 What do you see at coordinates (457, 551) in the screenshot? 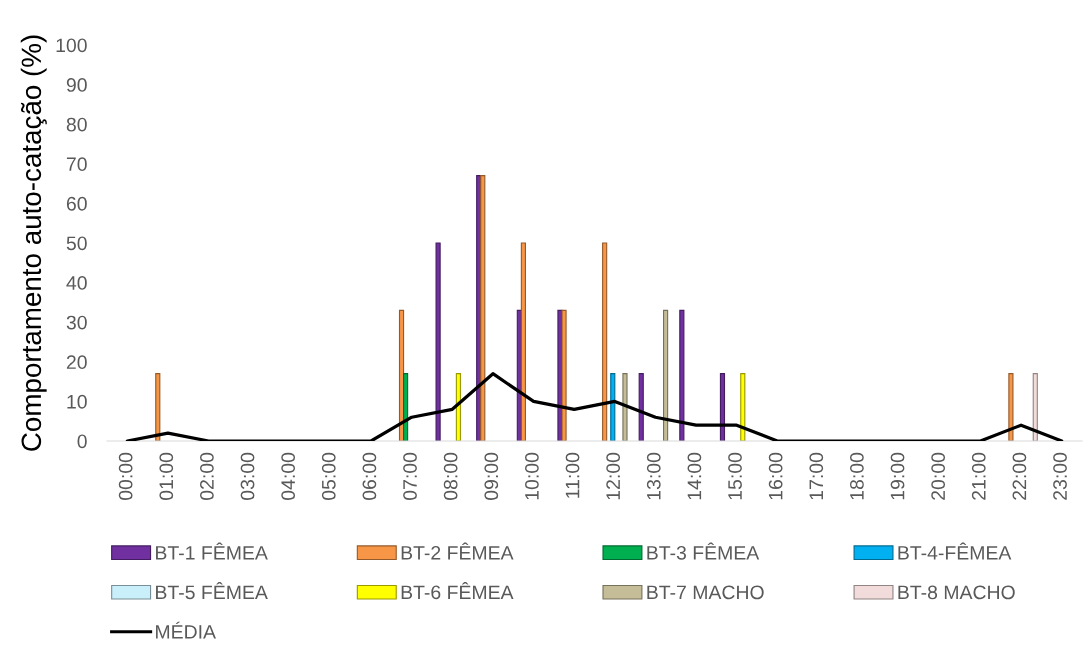
I see `legend-label: BT-2 FÊMEA` at bounding box center [457, 551].